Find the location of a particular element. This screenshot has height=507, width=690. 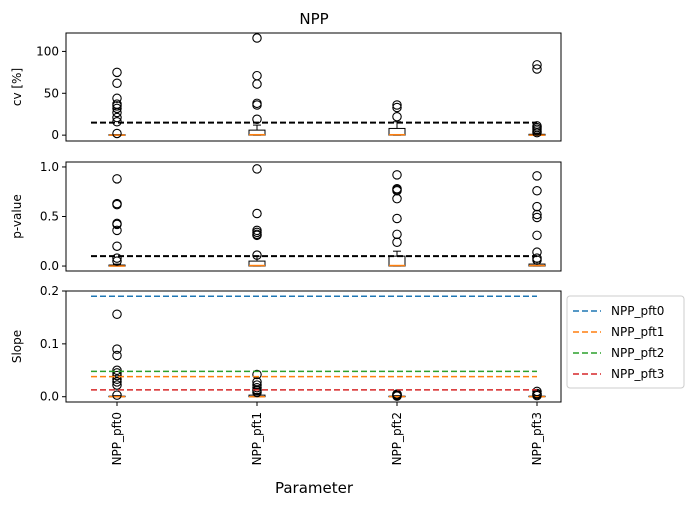

legend-box is located at coordinates (625, 342).